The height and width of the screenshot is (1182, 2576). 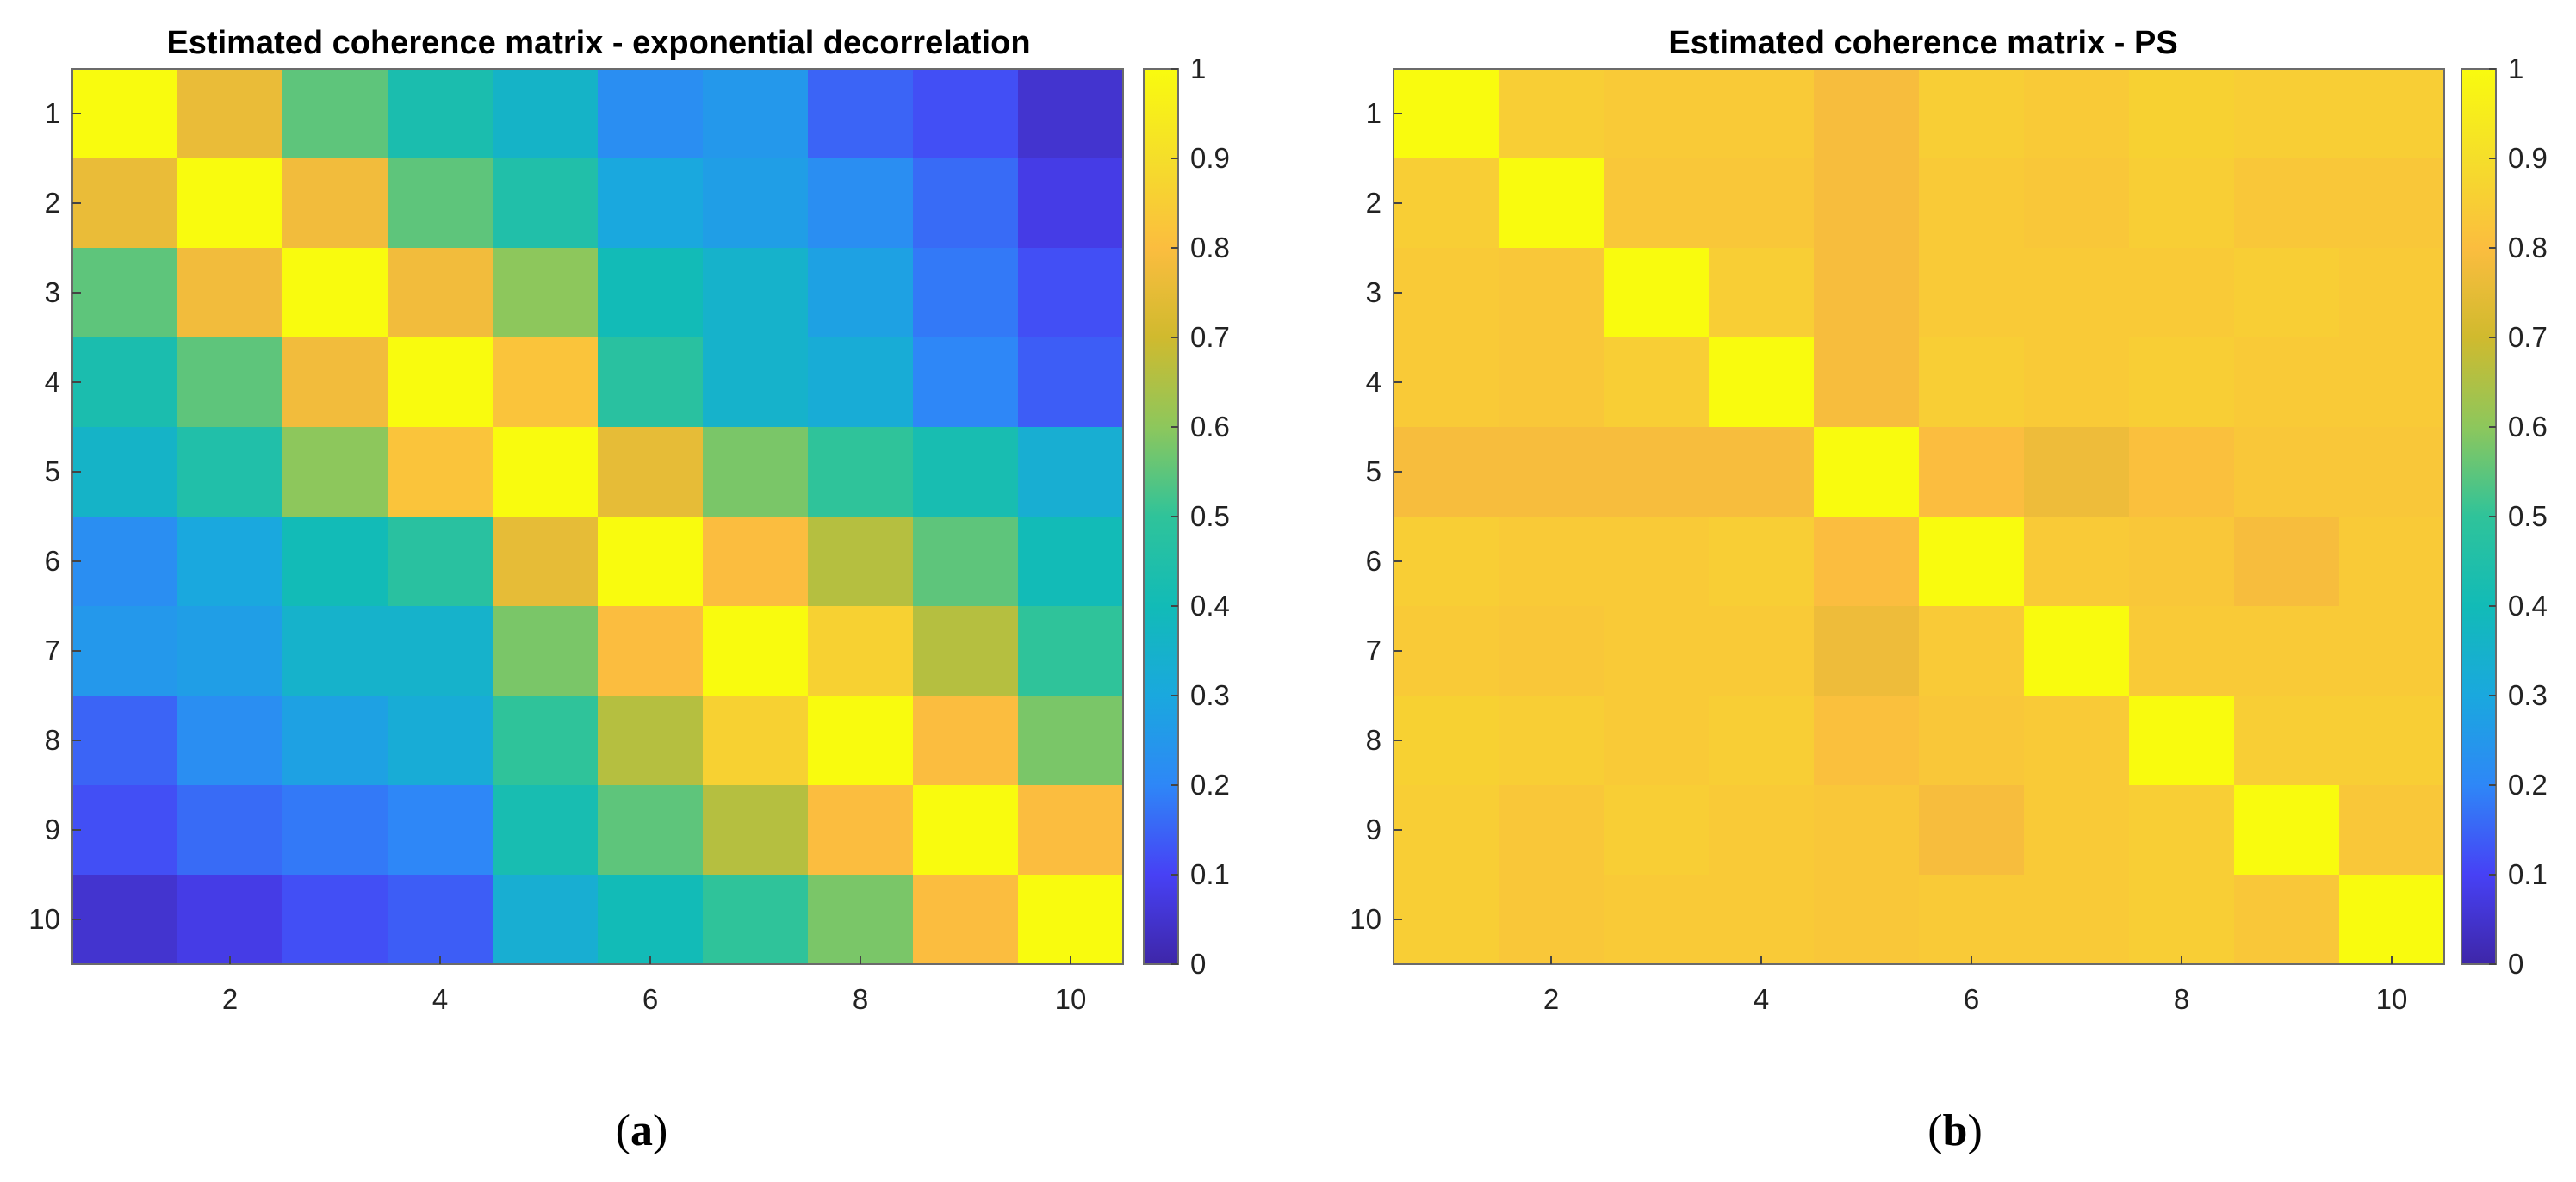 What do you see at coordinates (1762, 830) in the screenshot?
I see `chart-b-cell-r9-c4` at bounding box center [1762, 830].